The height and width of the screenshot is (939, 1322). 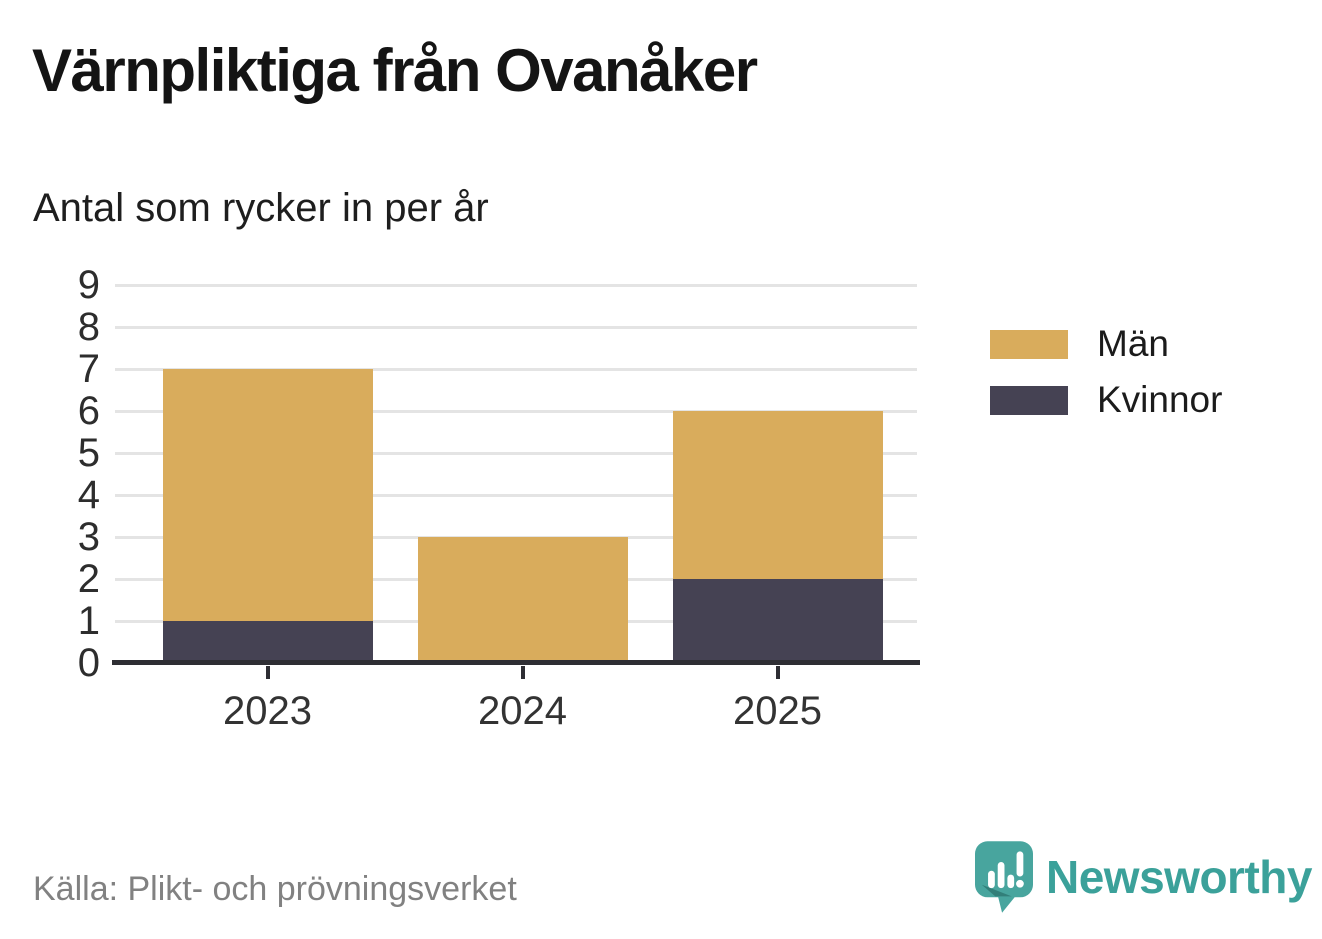 I want to click on y-tick-label-9: 9, so click(x=88, y=285).